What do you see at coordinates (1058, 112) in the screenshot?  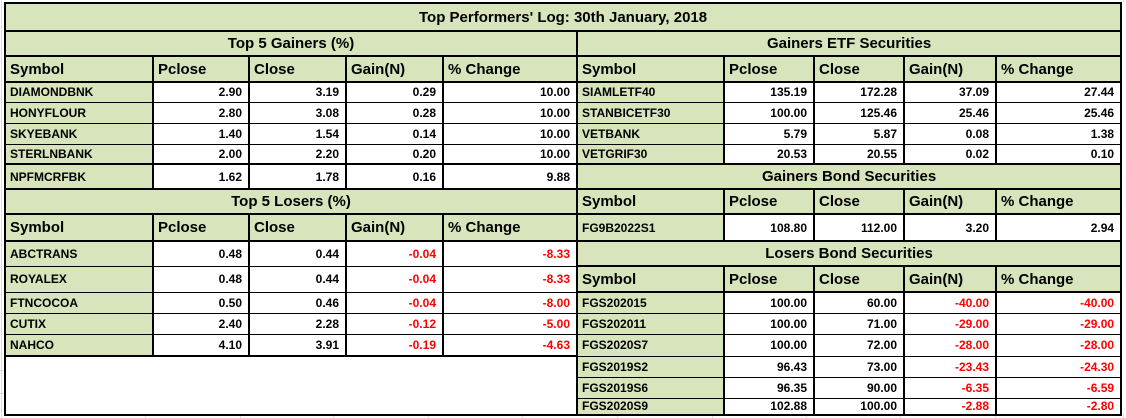 I see `pct-change-cell: 25.46` at bounding box center [1058, 112].